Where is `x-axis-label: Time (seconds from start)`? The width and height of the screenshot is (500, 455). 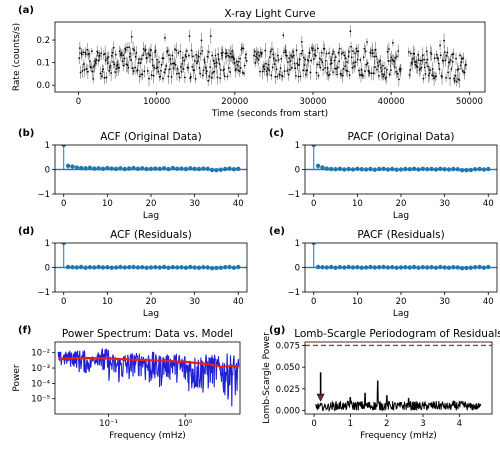
x-axis-label: Time (seconds from start) is located at coordinates (269, 114).